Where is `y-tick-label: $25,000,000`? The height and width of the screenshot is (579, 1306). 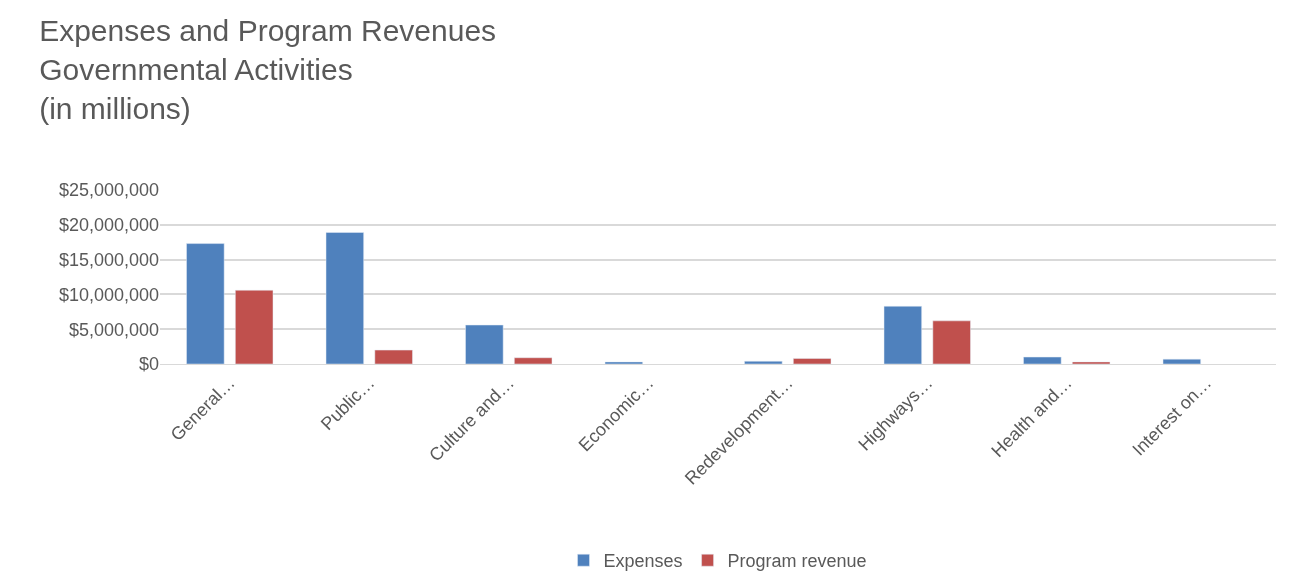
y-tick-label: $25,000,000 is located at coordinates (108, 190).